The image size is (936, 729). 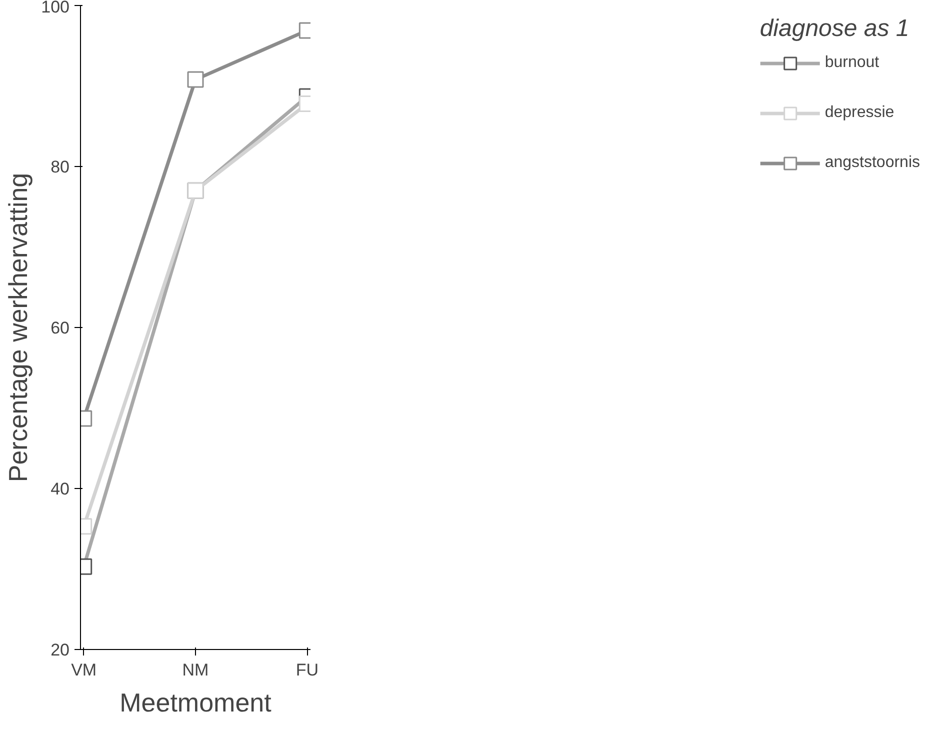 I want to click on x-axis-title: Meetmoment, so click(x=196, y=703).